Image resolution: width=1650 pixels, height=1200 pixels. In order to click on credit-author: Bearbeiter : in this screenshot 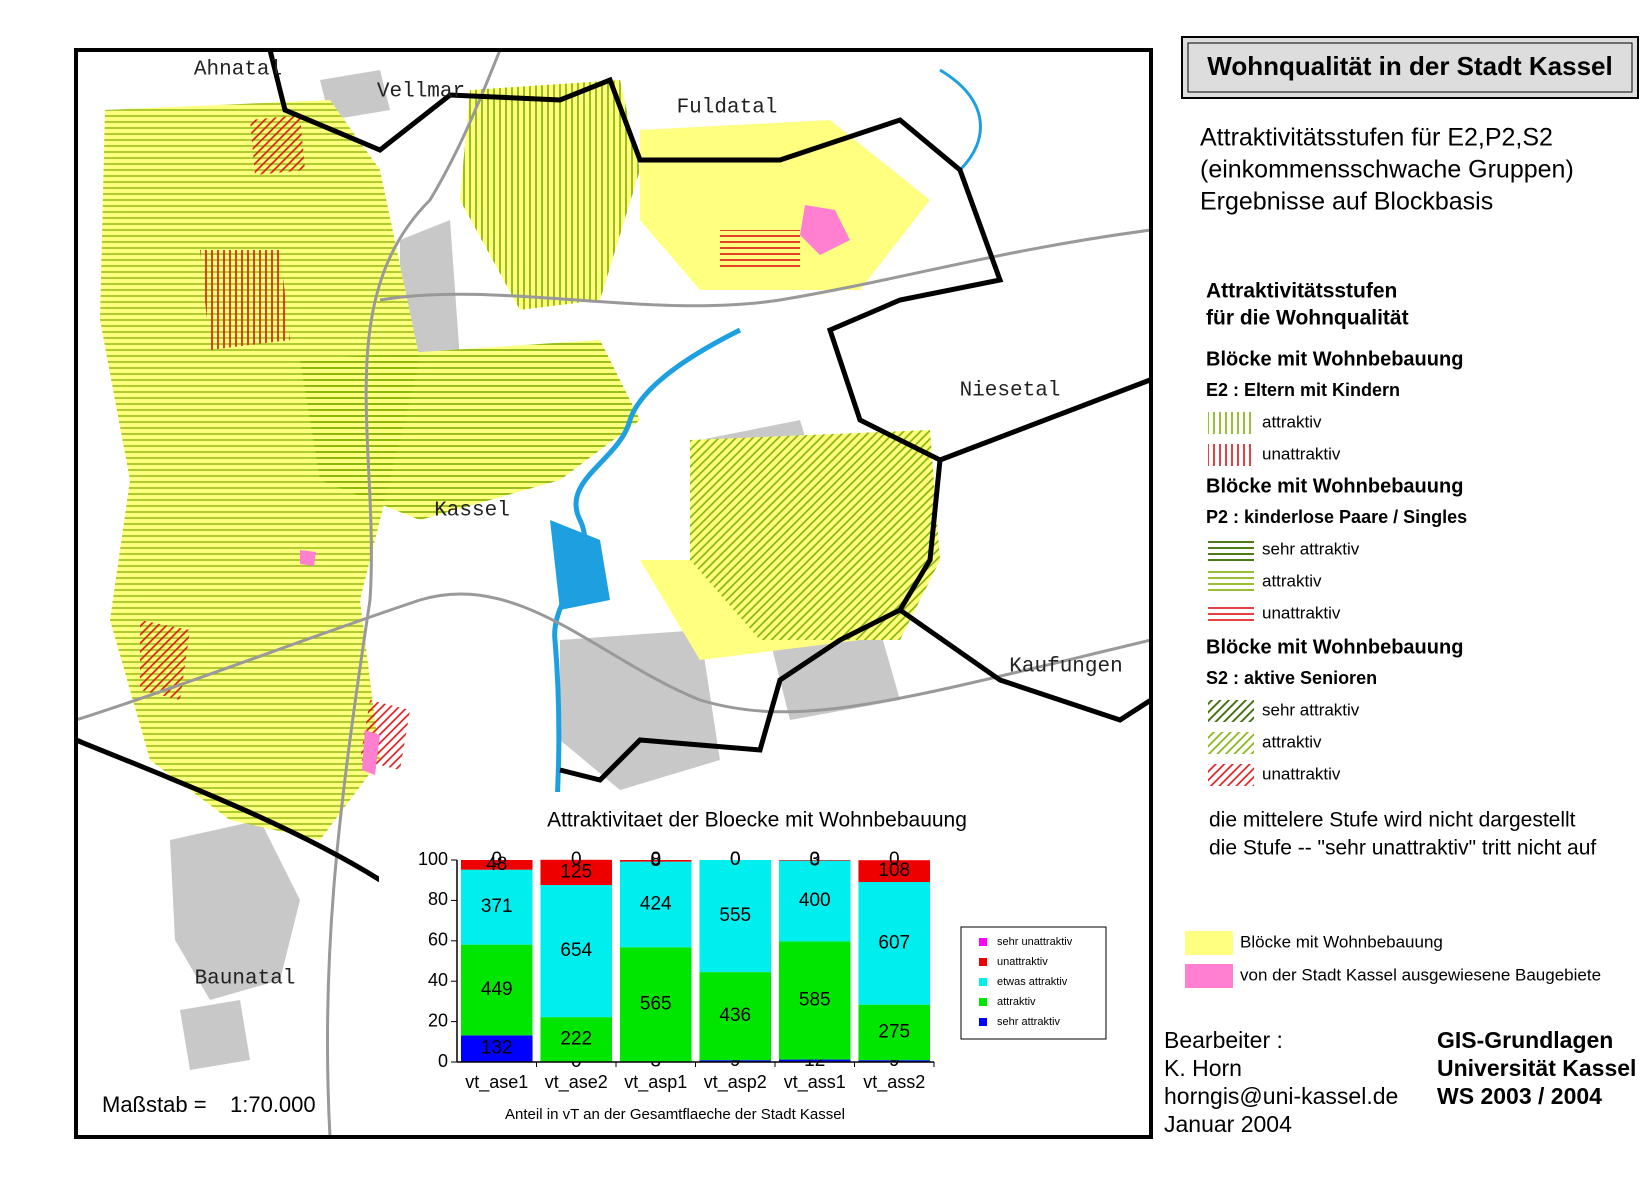, I will do `click(1223, 1040)`.